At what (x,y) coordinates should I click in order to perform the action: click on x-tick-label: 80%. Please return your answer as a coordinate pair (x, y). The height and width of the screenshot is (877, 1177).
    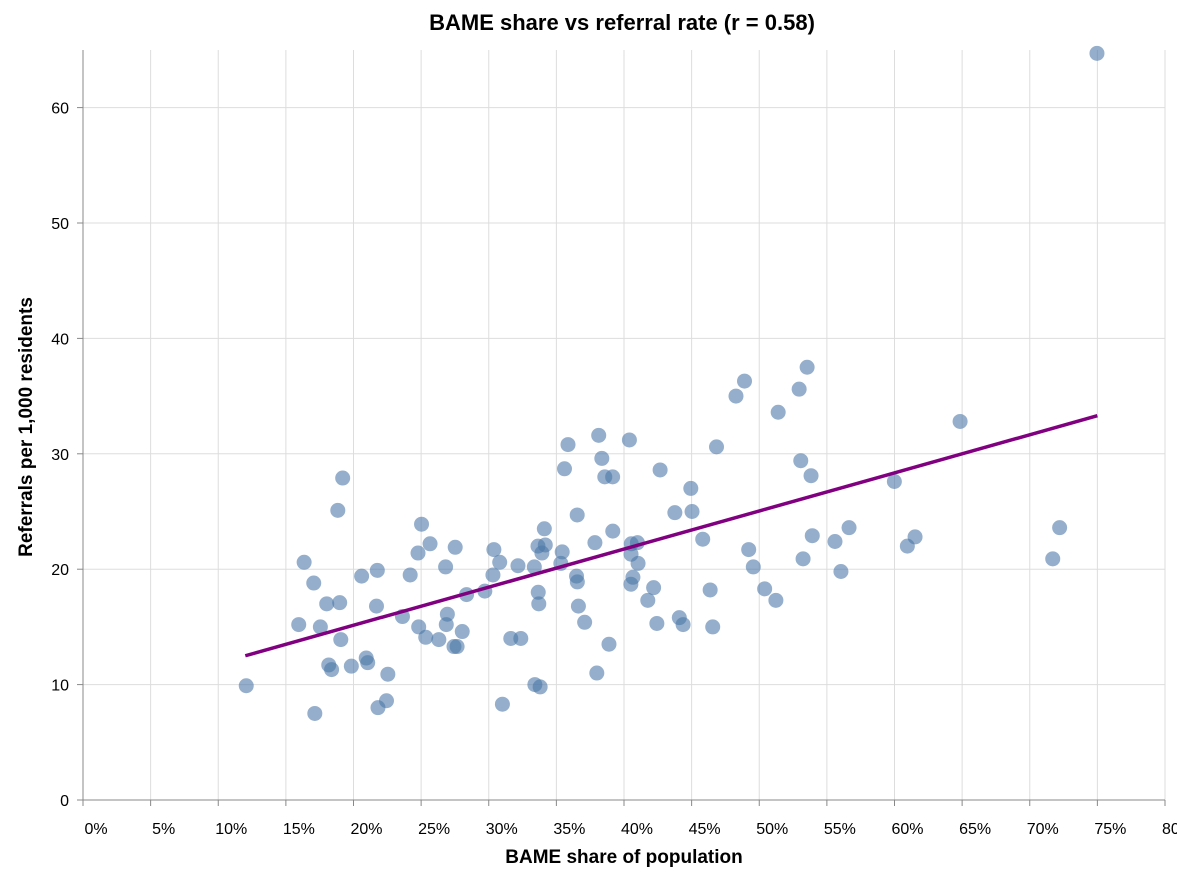
    Looking at the image, I should click on (1169, 829).